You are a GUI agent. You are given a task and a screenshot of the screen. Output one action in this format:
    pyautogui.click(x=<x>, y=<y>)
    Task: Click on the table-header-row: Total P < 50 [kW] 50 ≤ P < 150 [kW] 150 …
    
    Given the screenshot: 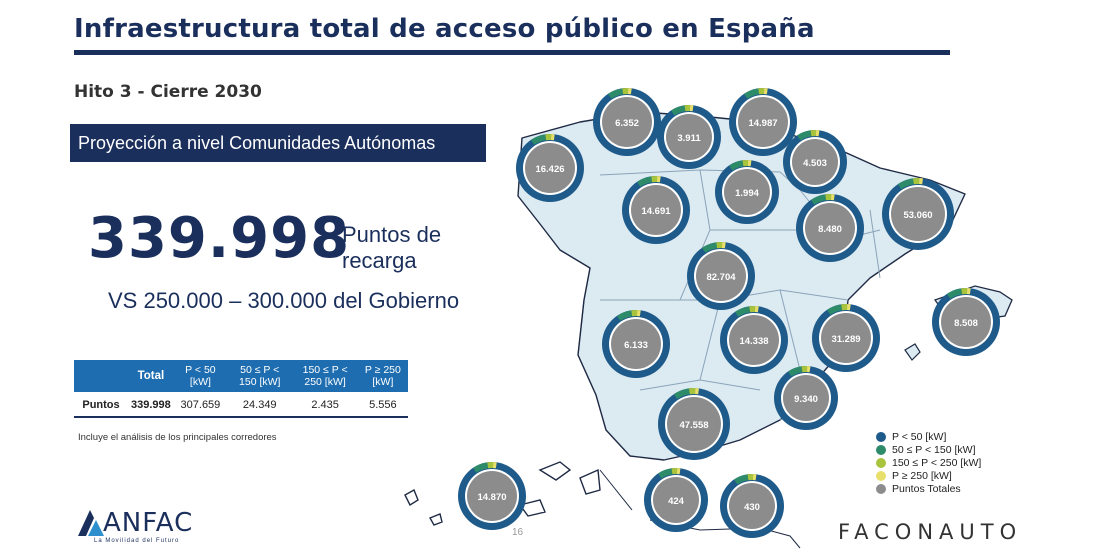 What is the action you would take?
    pyautogui.click(x=241, y=376)
    